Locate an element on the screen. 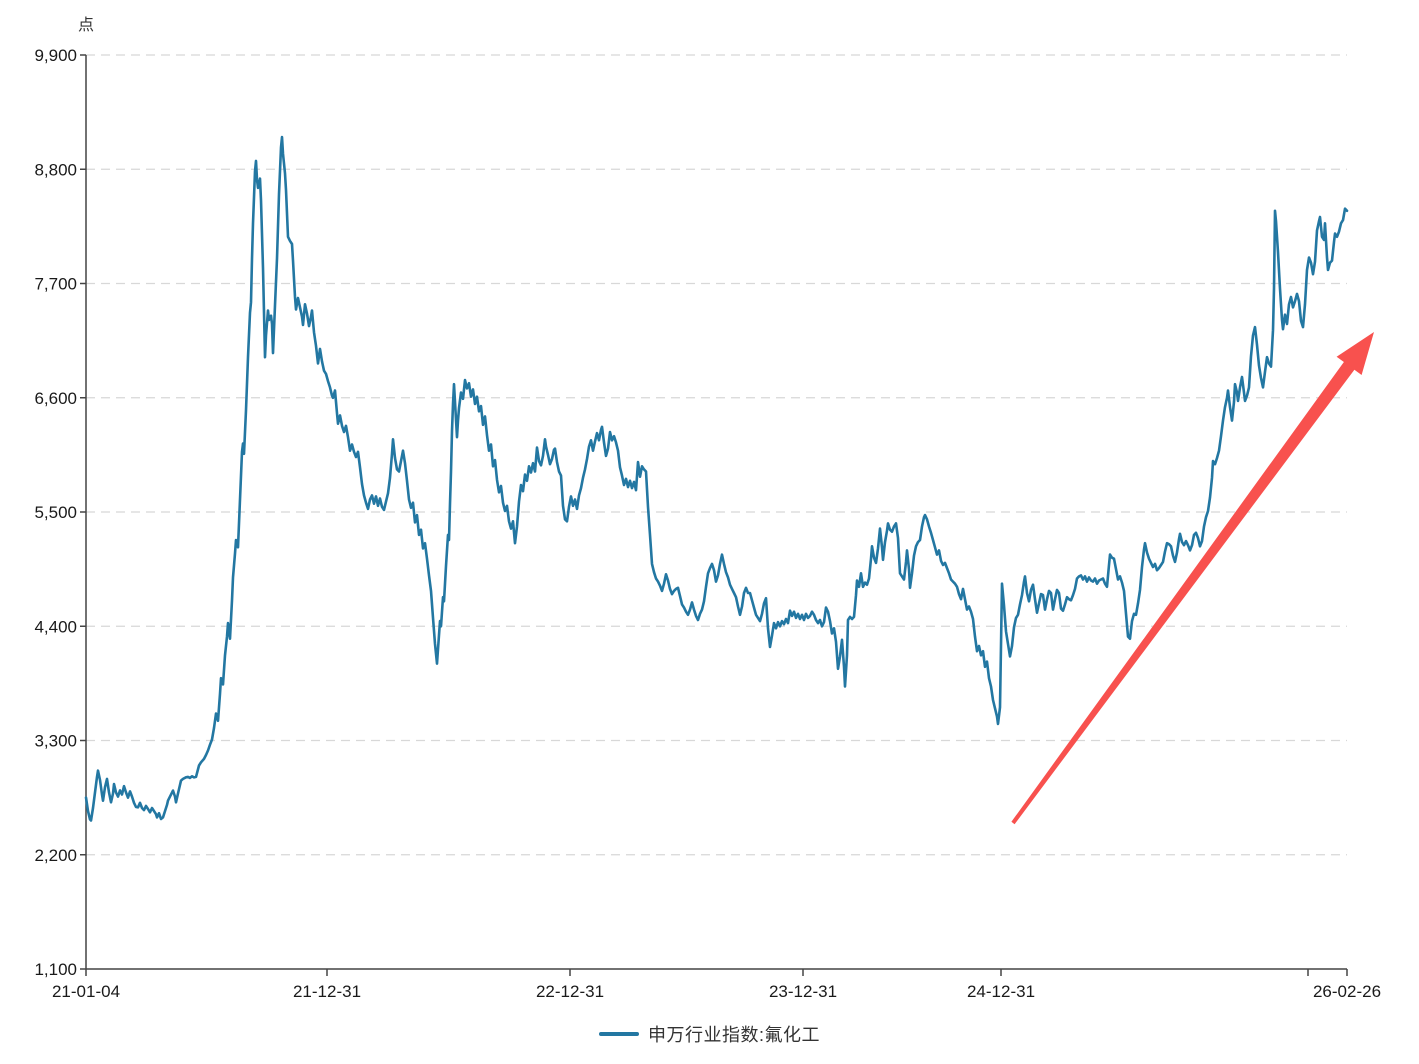  y-axis-tick-label: 2,200 is located at coordinates (55, 855).